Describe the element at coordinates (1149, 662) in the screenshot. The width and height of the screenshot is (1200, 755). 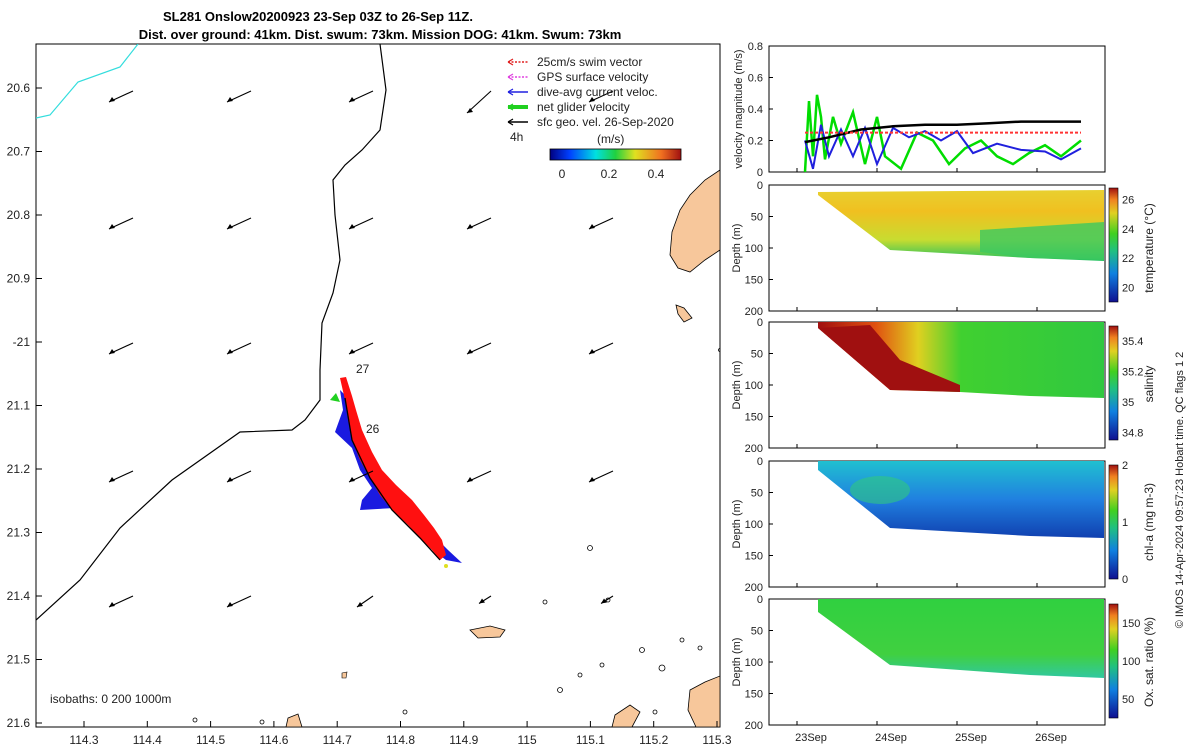
I see `oxygen-cbar-label: Ox. sat. ratio (%)` at that location.